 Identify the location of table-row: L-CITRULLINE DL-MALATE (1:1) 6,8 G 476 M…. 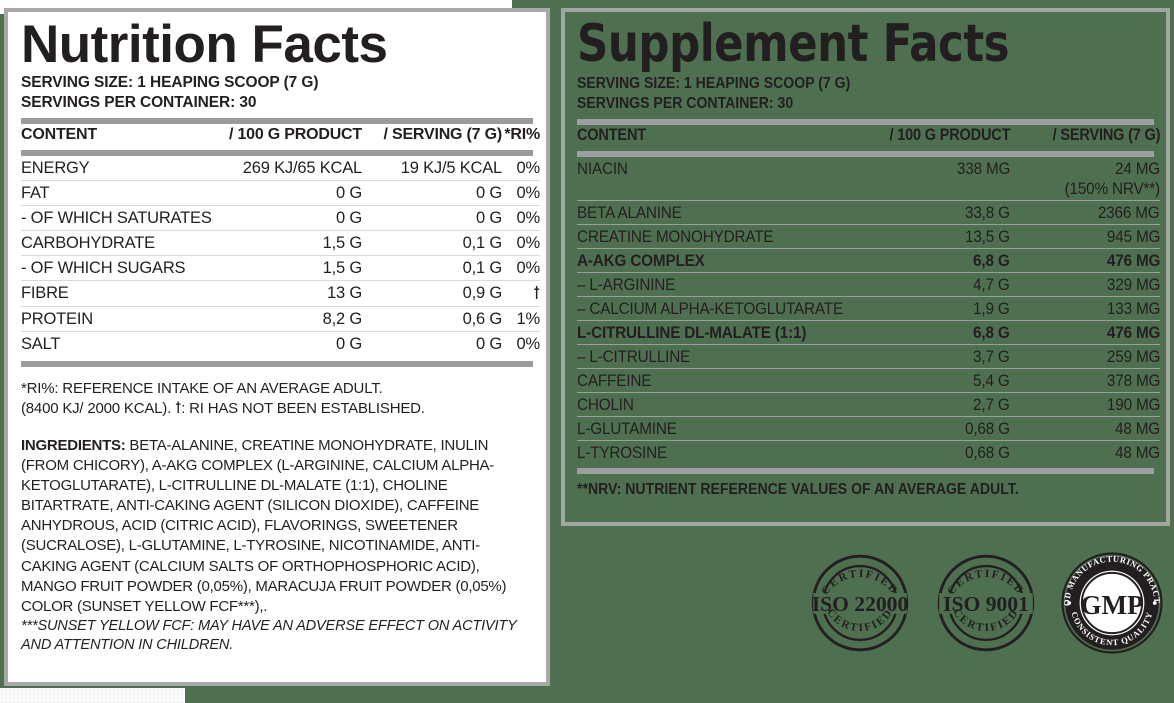
(868, 333).